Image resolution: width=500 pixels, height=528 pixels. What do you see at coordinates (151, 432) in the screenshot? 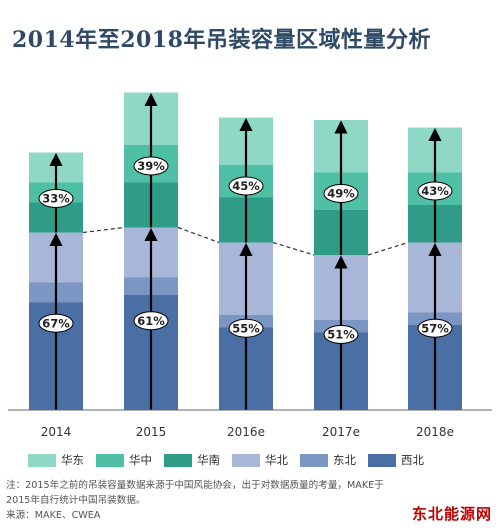
I see `x-tick-label-2015: 2015` at bounding box center [151, 432].